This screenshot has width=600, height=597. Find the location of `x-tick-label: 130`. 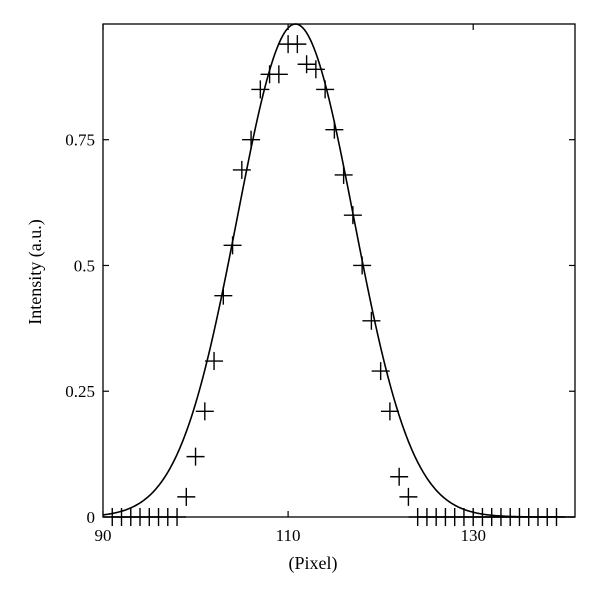

x-tick-label: 130 is located at coordinates (473, 535).